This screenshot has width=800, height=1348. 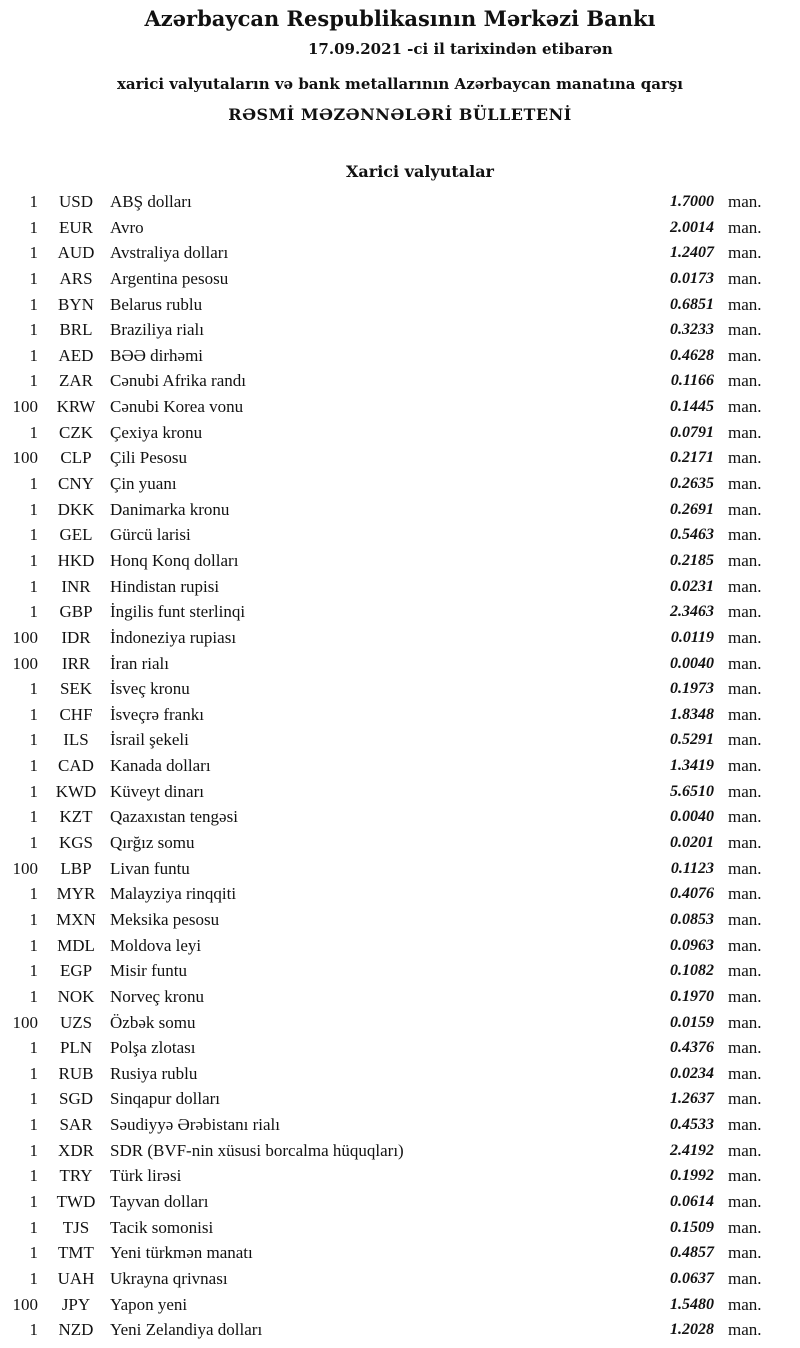 I want to click on currency-code: BYN, so click(x=76, y=304).